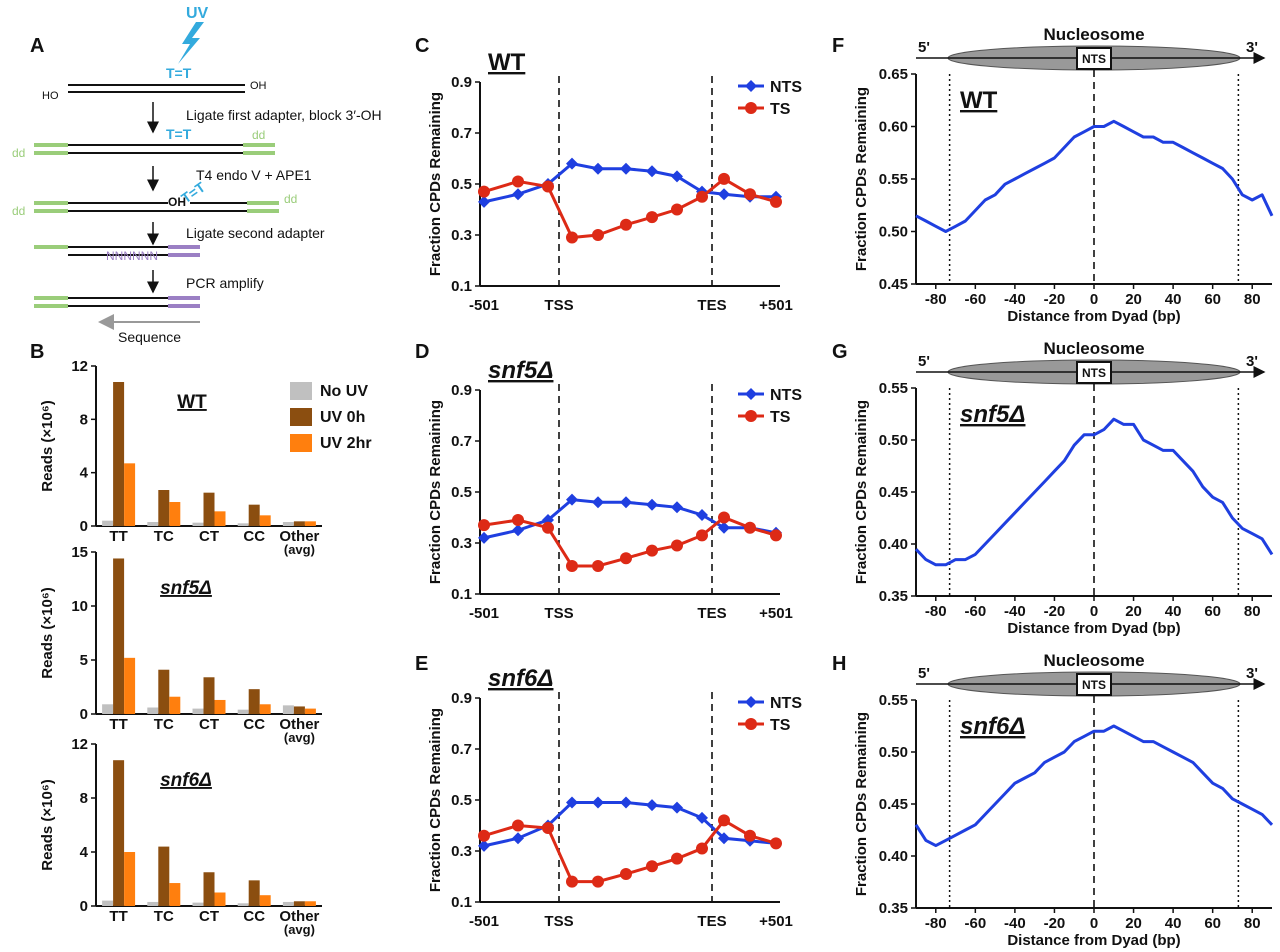 This screenshot has height=952, width=1280. I want to click on gene-chart-D-legend-nts: NTS, so click(786, 395).